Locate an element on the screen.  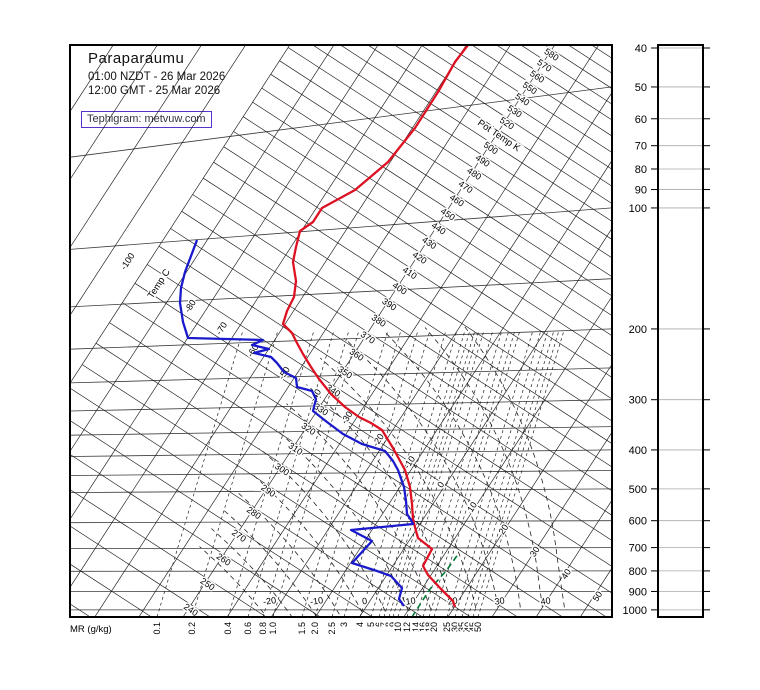
svg-text: 2.0 is located at coordinates (315, 628).